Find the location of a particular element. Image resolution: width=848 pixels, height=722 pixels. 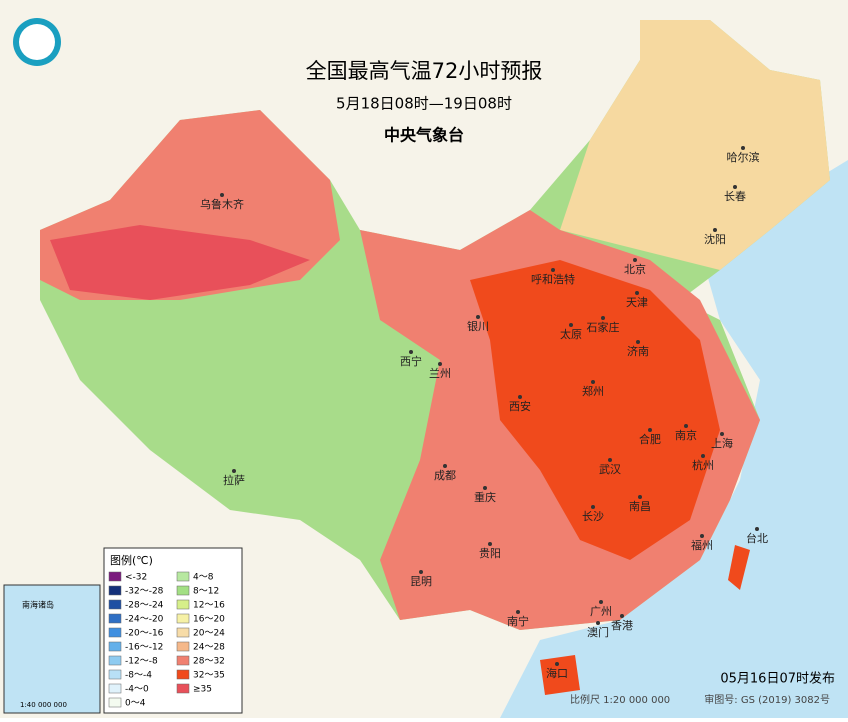

legend-label: 12～16 is located at coordinates (209, 606).